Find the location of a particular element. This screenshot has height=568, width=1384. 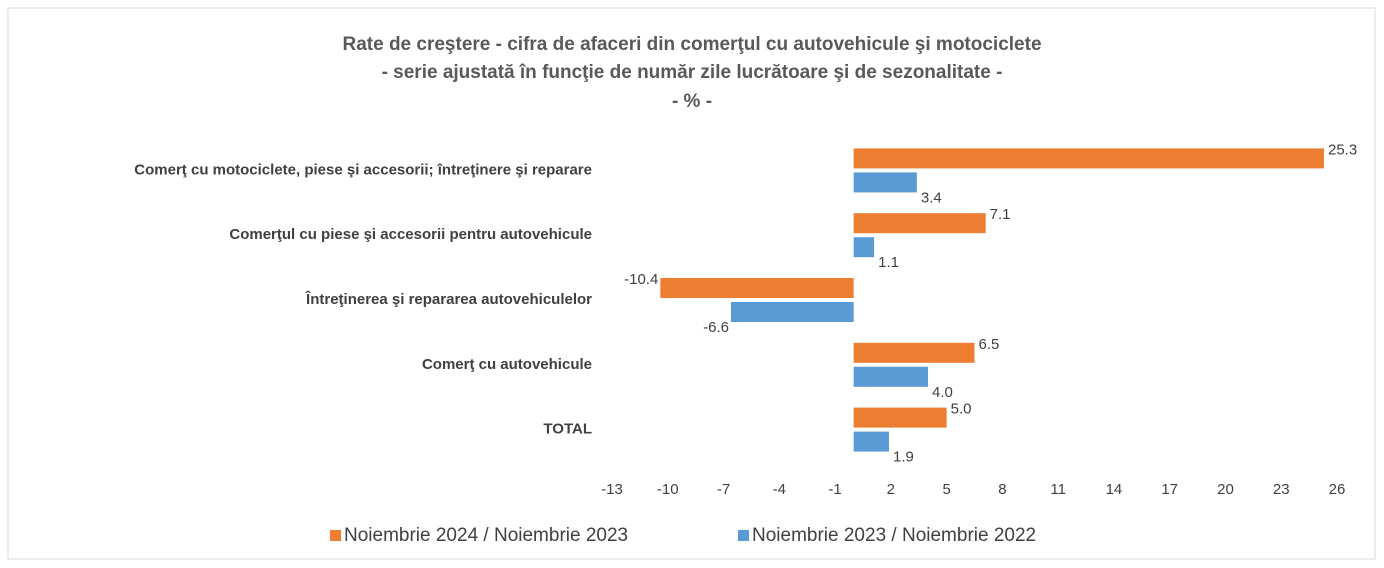

value-label: -6.6 is located at coordinates (716, 327).